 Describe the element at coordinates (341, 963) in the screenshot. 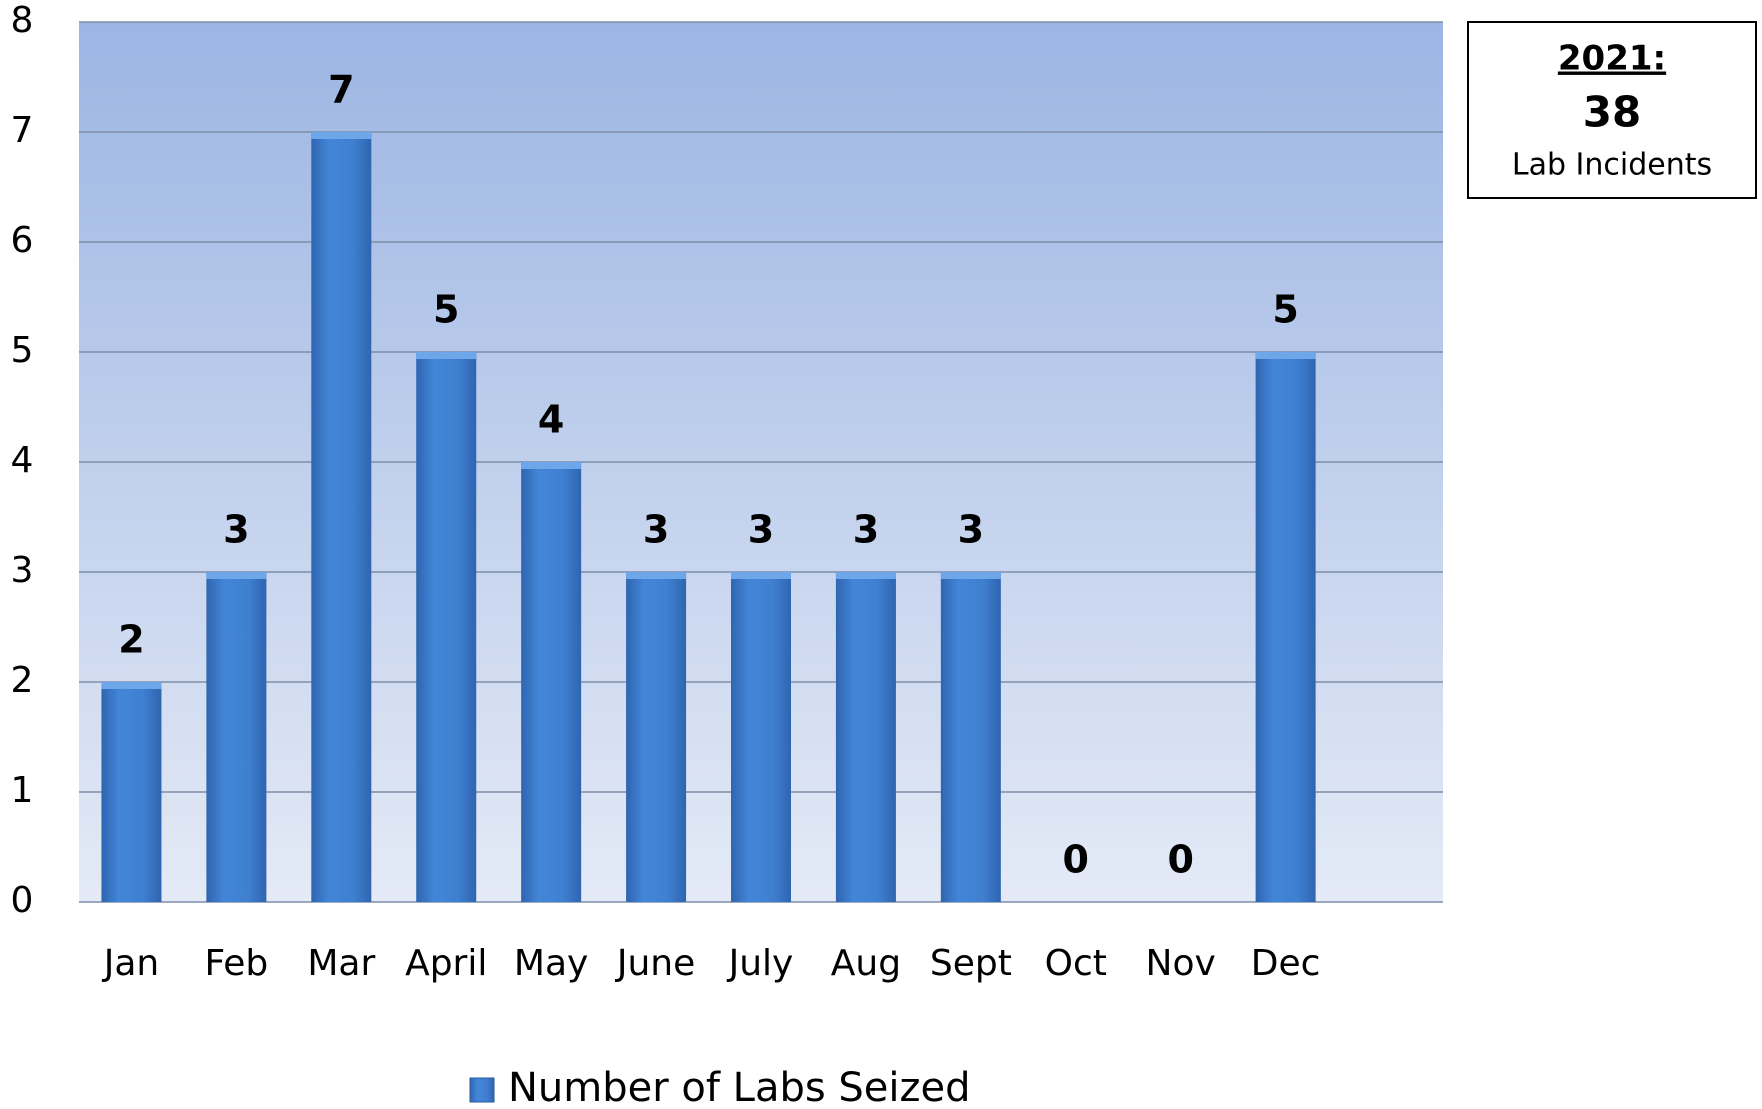

I see `x-tick-label: Mar` at that location.